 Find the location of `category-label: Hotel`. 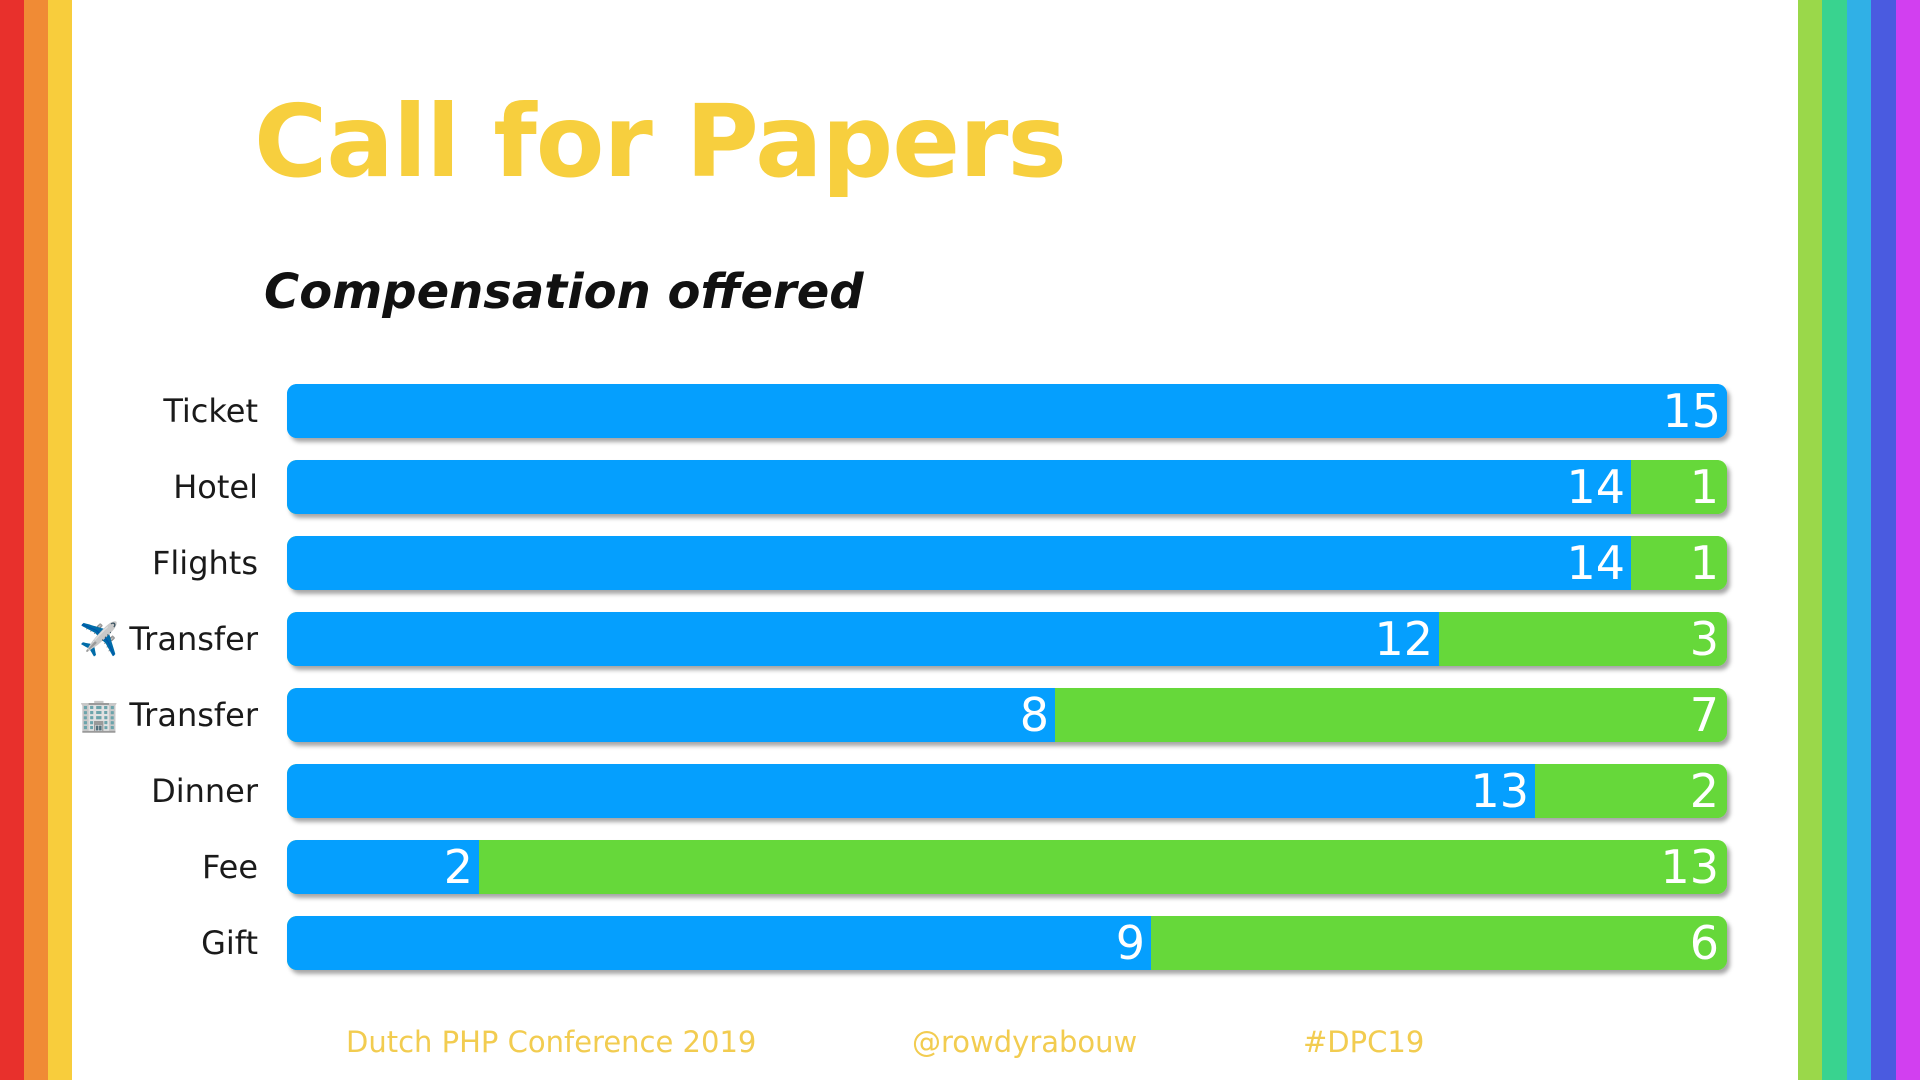

category-label: Hotel is located at coordinates (215, 487).